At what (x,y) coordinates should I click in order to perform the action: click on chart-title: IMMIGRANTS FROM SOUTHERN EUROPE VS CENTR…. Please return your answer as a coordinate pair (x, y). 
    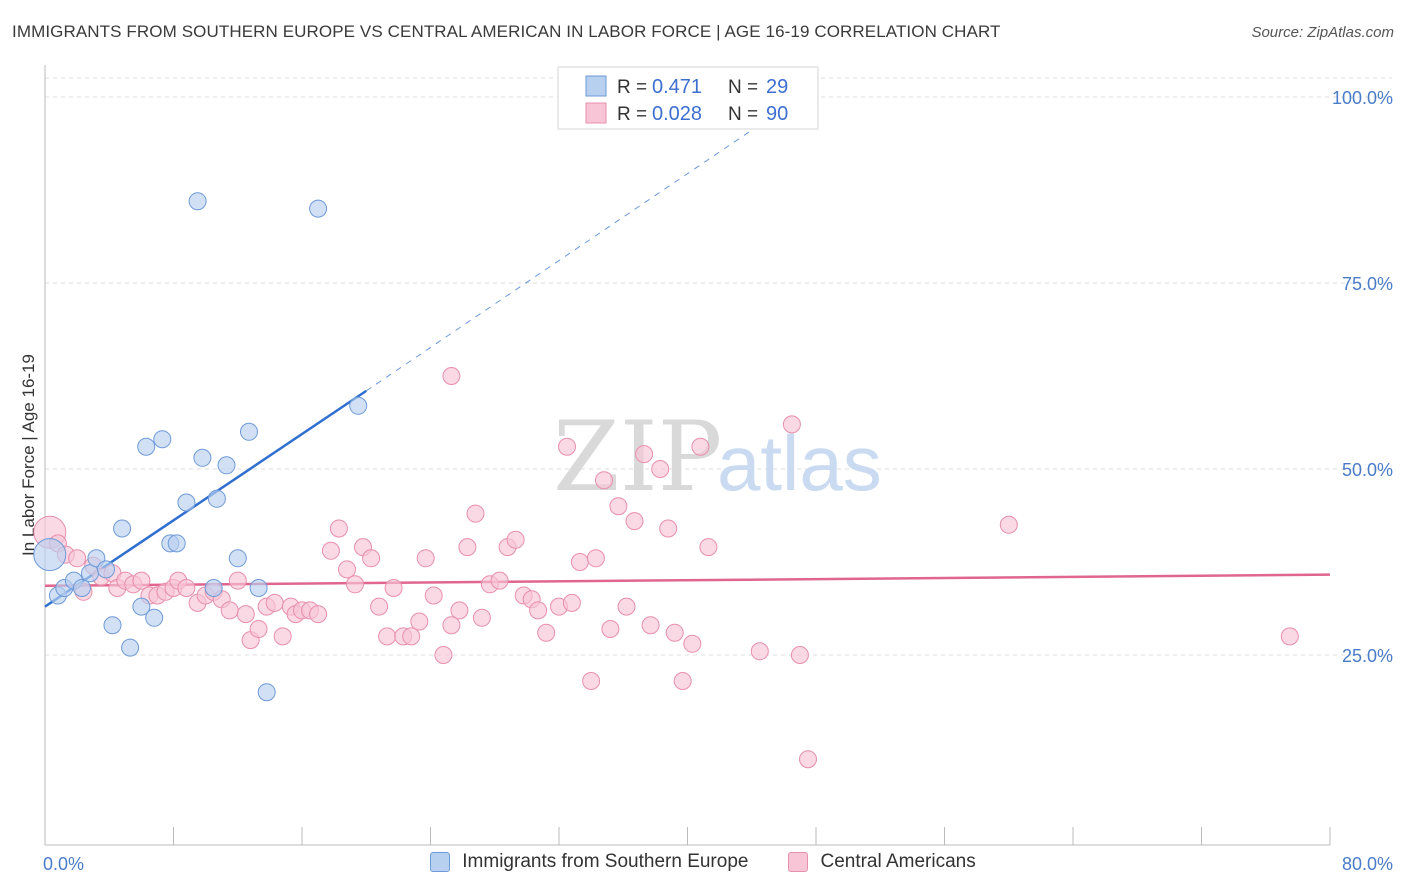
    Looking at the image, I should click on (506, 31).